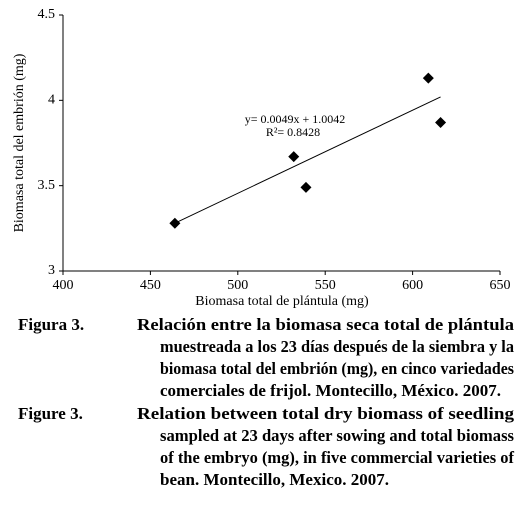  I want to click on x-tick-label: 550, so click(325, 285).